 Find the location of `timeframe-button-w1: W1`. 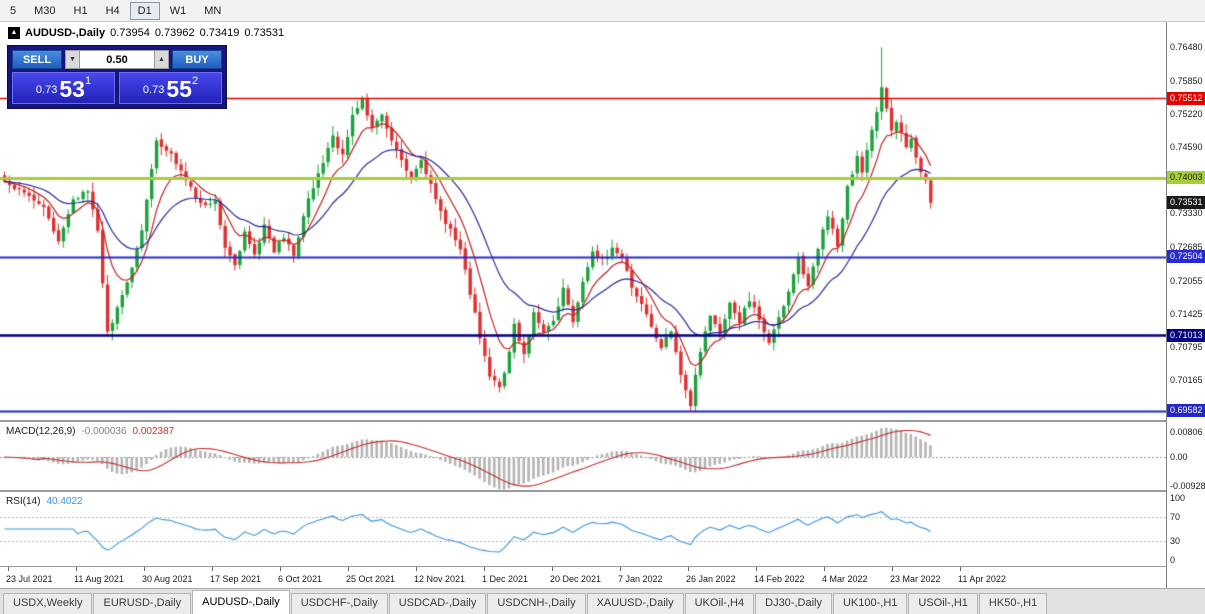

timeframe-button-w1: W1 is located at coordinates (178, 11).